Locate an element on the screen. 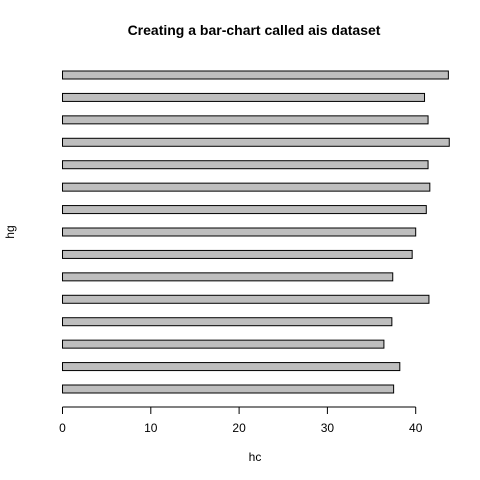 Image resolution: width=480 pixels, height=480 pixels. x-tick-label: 20 is located at coordinates (239, 428).